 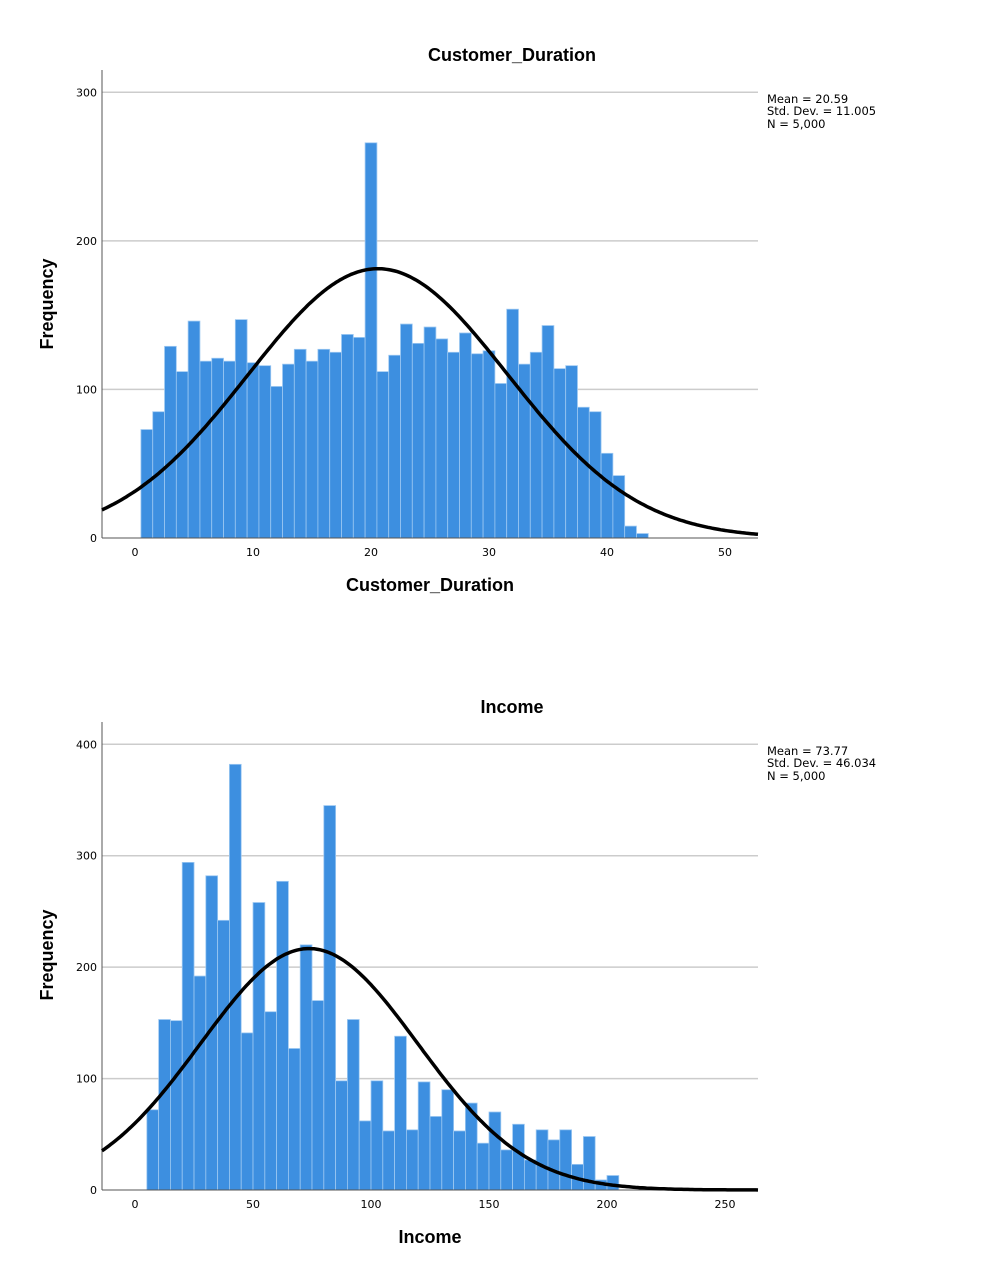 What do you see at coordinates (253, 552) in the screenshot?
I see `x-tick-label: 10` at bounding box center [253, 552].